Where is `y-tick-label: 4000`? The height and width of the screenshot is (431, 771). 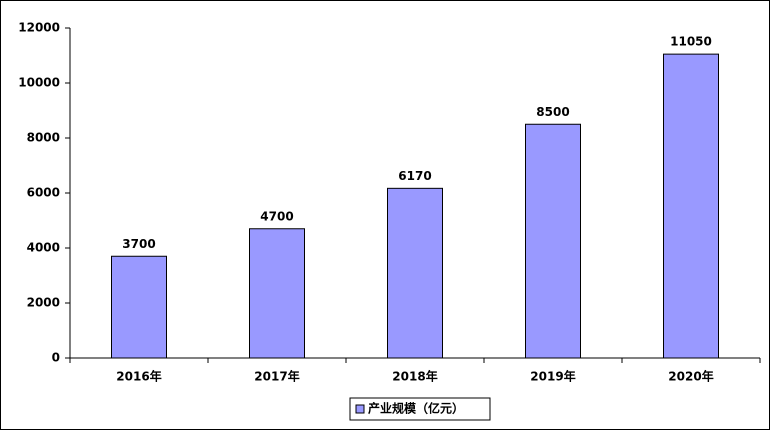
y-tick-label: 4000 is located at coordinates (43, 248).